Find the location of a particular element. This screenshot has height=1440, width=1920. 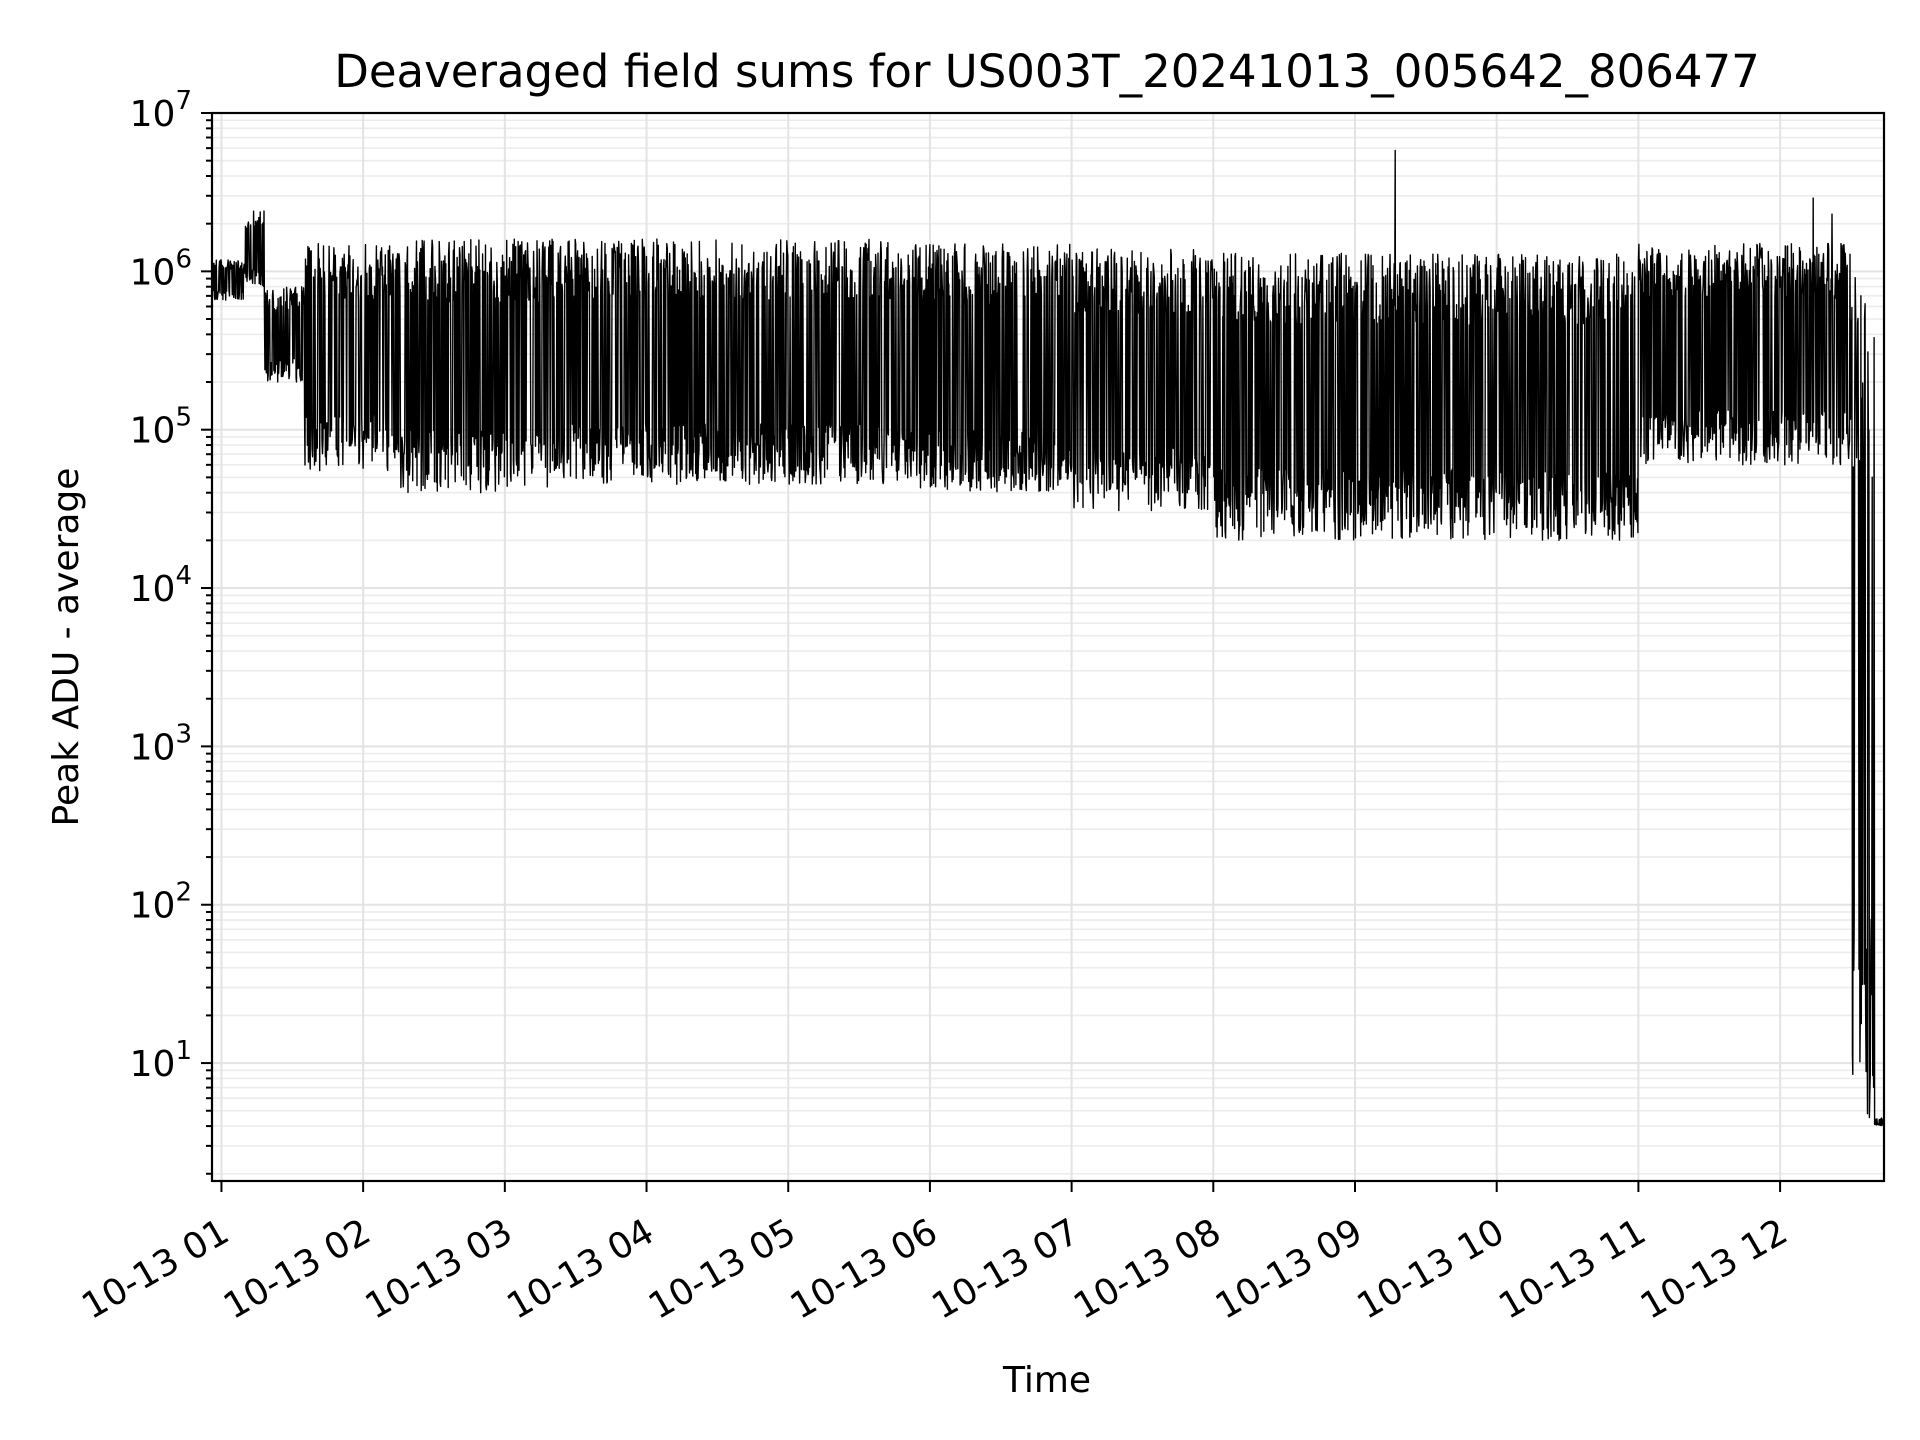

y-tick-label: 10⁵ is located at coordinates (161, 427).